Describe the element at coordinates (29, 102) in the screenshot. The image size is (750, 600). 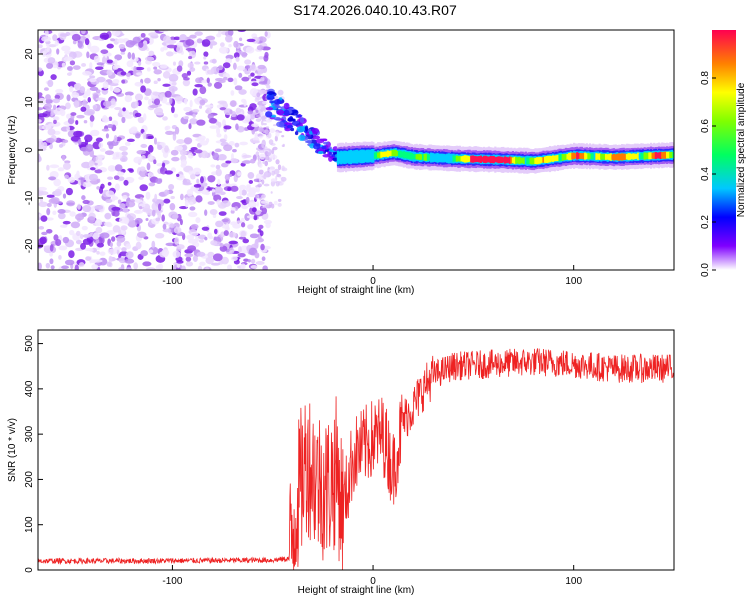
I see `y-tick-label: 10` at that location.